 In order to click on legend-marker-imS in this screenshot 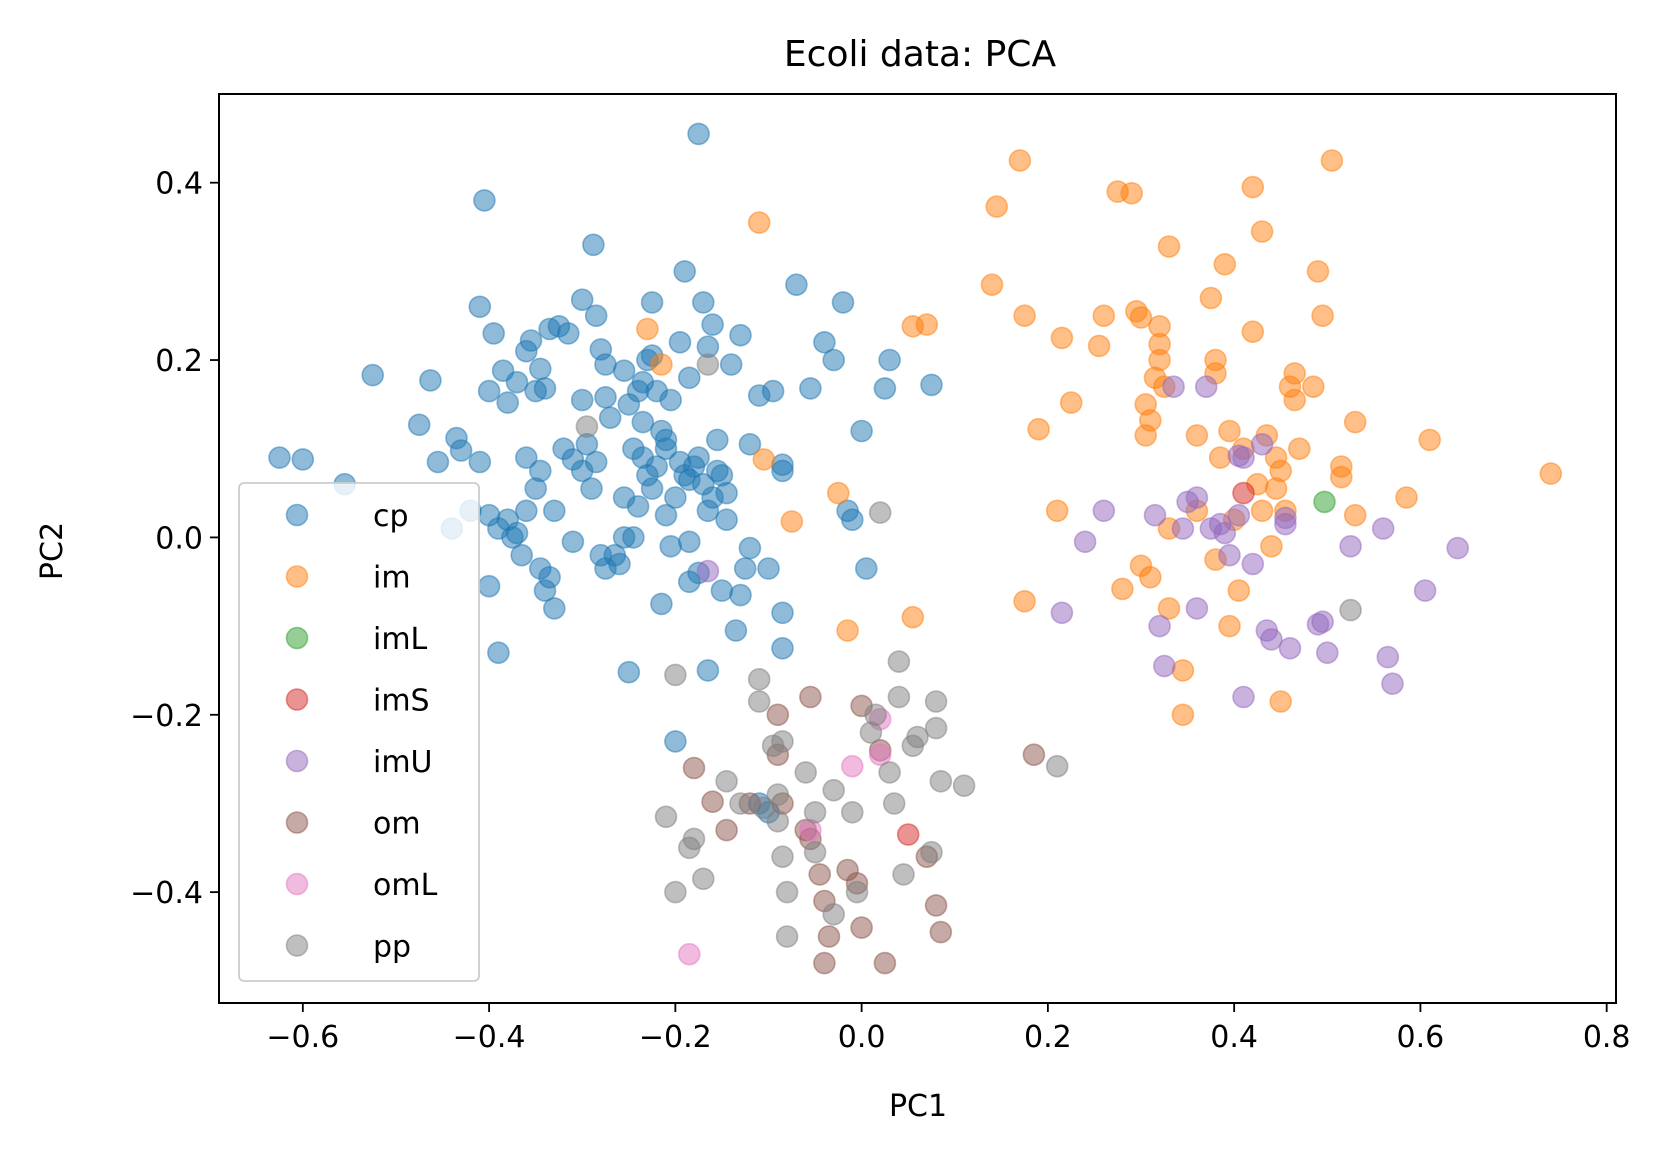, I will do `click(297, 699)`.